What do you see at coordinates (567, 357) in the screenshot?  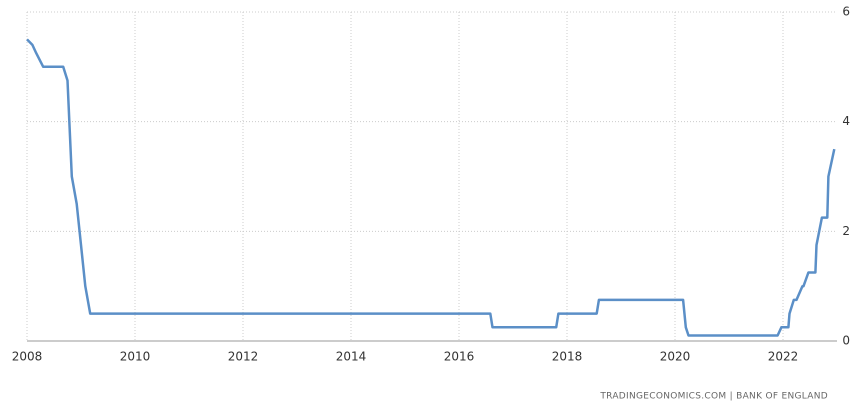 I see `x-tick-label: 2018` at bounding box center [567, 357].